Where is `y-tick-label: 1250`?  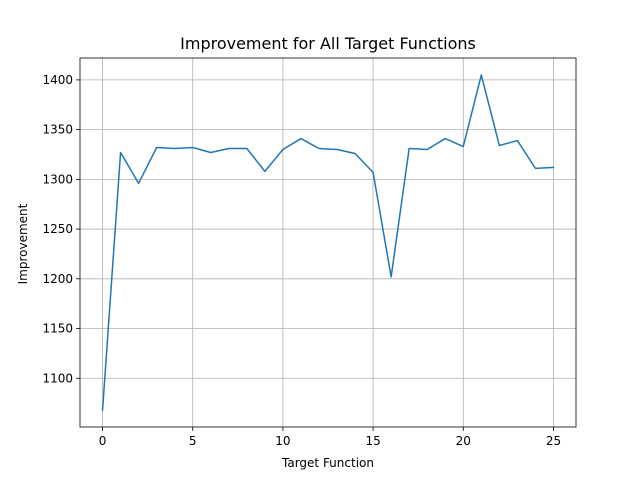
y-tick-label: 1250 is located at coordinates (57, 229).